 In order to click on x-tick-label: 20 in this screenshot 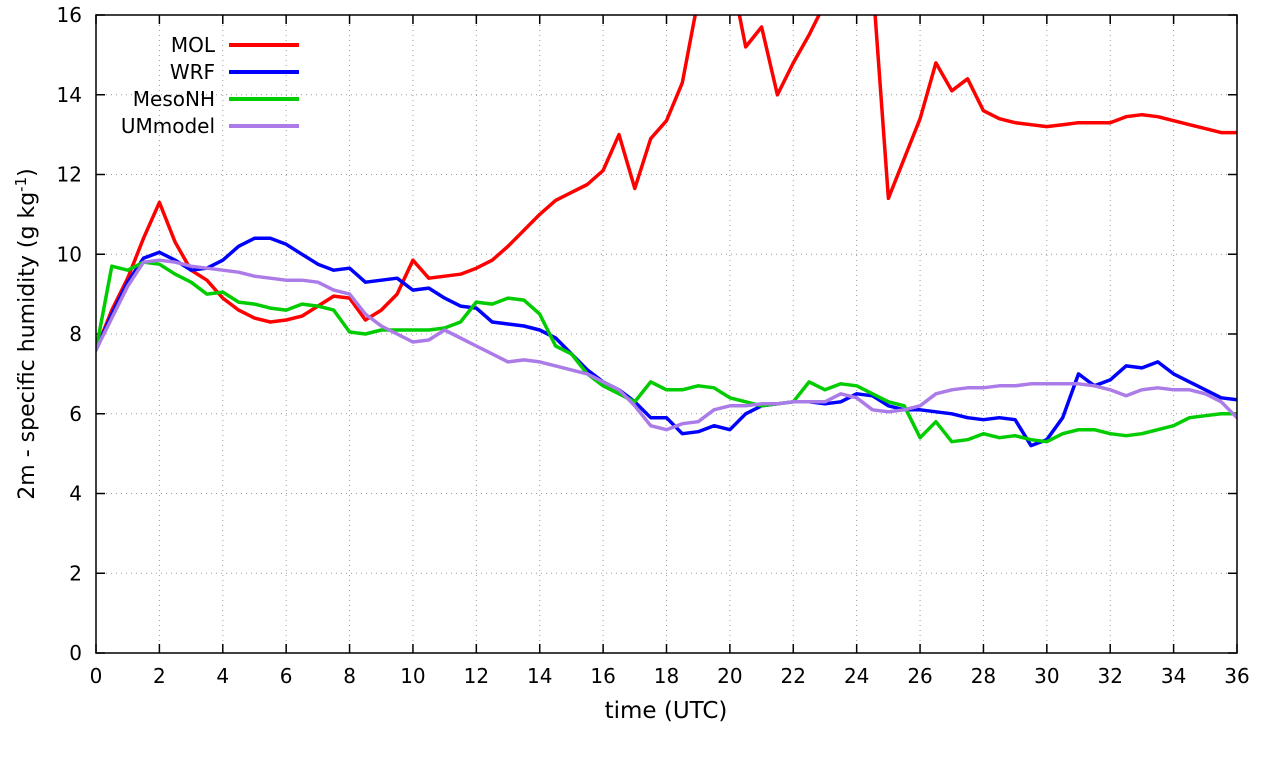, I will do `click(729, 676)`.